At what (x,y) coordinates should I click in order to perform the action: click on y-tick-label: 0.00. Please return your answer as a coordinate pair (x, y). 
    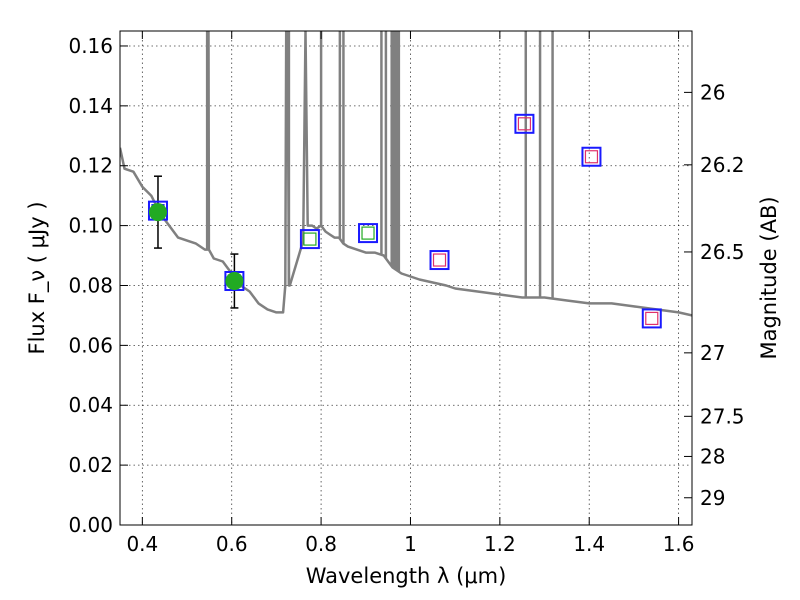
    Looking at the image, I should click on (90, 525).